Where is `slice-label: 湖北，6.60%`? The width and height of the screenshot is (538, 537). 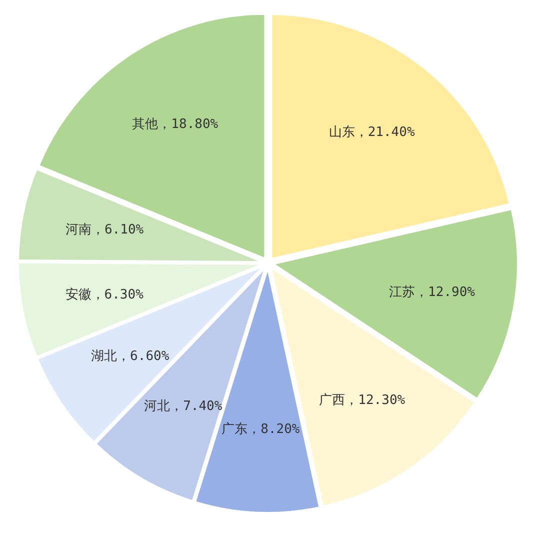 slice-label: 湖北，6.60% is located at coordinates (130, 356).